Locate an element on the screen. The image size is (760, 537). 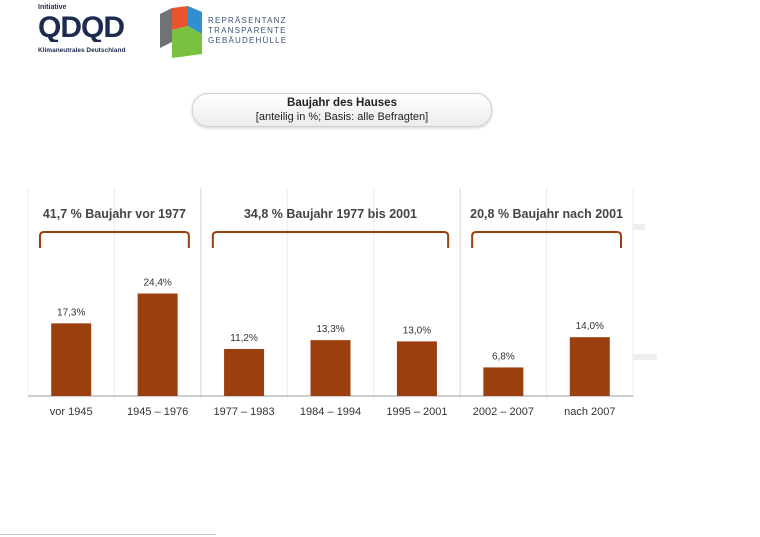
qdqd-logo-mark: QDQD is located at coordinates (81, 27).